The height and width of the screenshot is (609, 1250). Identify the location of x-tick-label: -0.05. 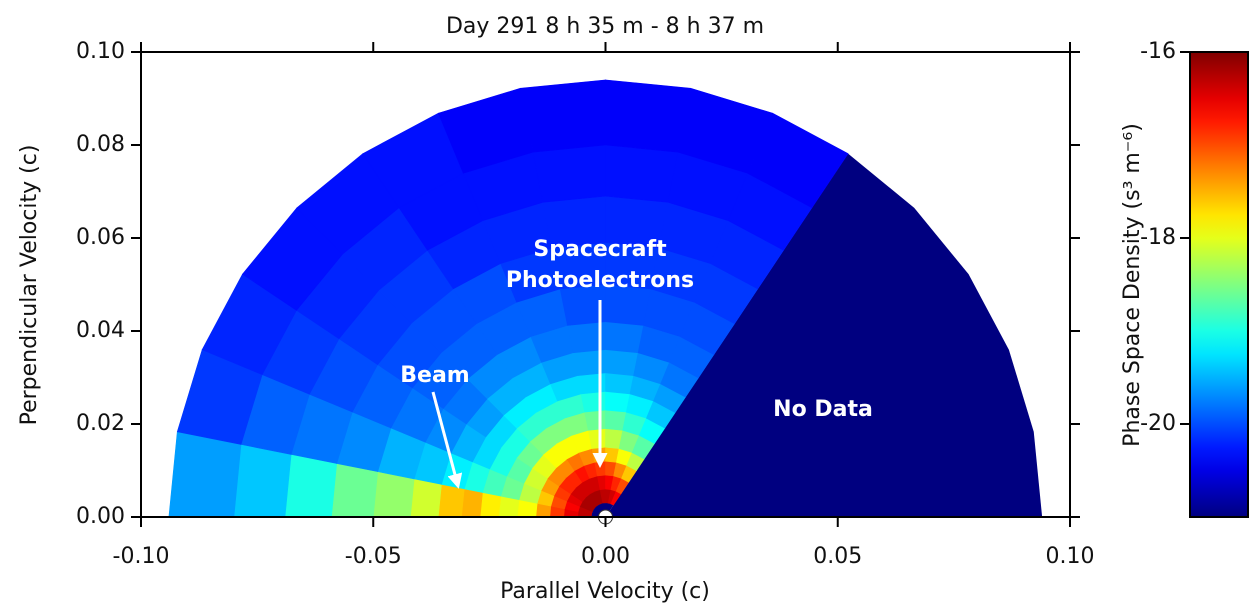
(373, 556).